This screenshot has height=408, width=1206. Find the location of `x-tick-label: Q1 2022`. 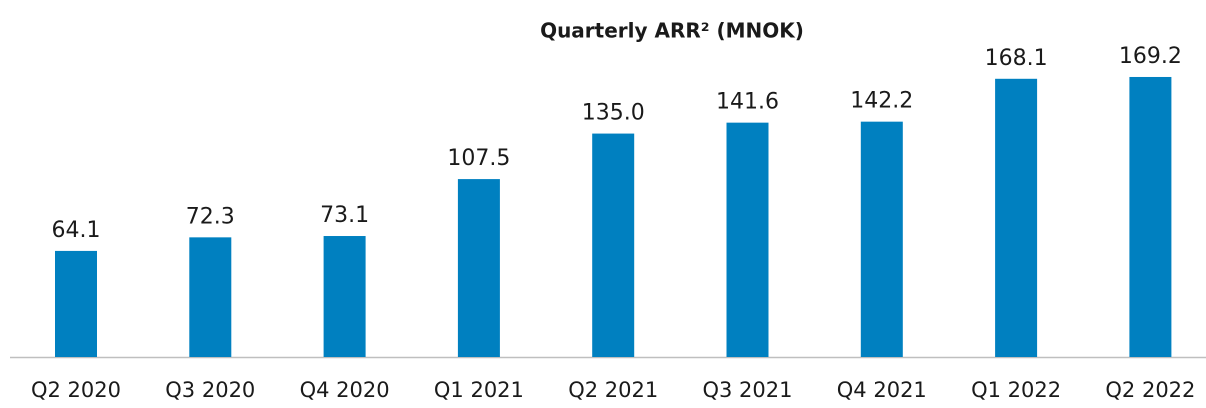

x-tick-label: Q1 2022 is located at coordinates (1016, 390).